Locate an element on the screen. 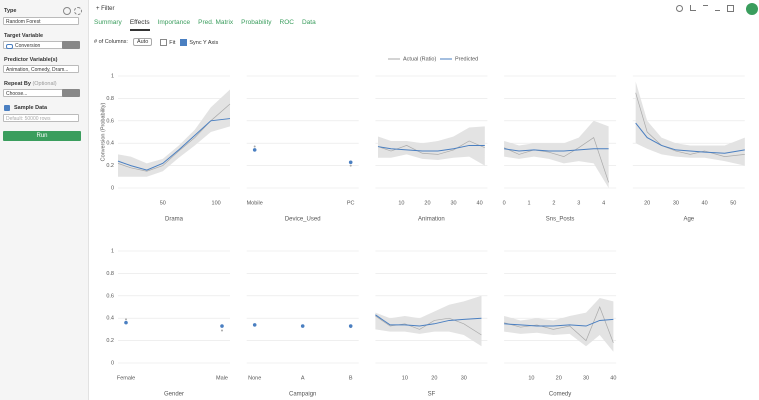  tab: Importance is located at coordinates (174, 22).